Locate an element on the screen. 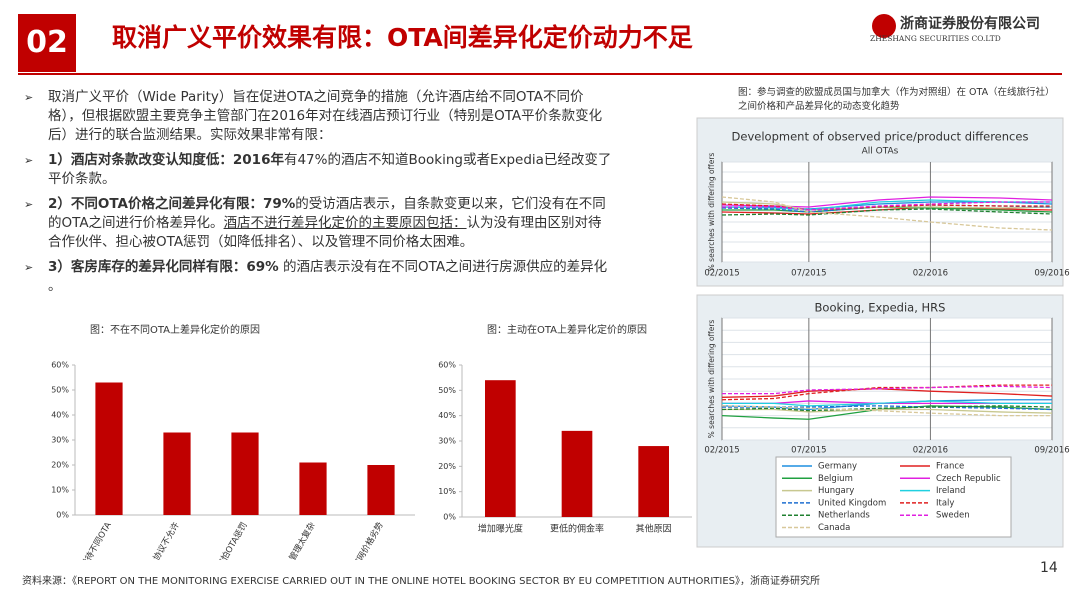 The height and width of the screenshot is (602, 1080). bullet-text: 的酒店表示没有在不同OTA之间进行房源供应的差异化 。 is located at coordinates (328, 276).